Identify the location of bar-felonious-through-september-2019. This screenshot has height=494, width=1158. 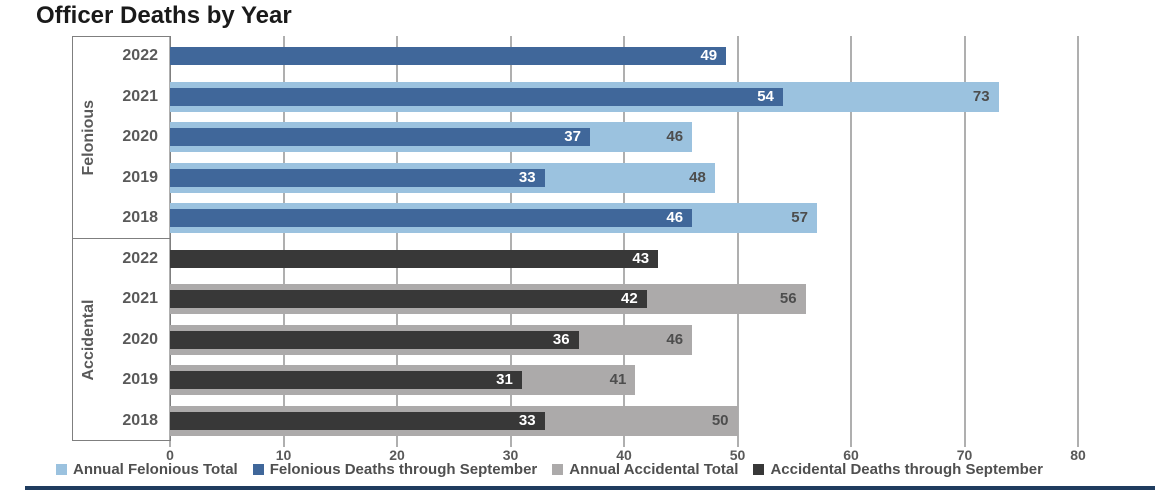
(357, 177).